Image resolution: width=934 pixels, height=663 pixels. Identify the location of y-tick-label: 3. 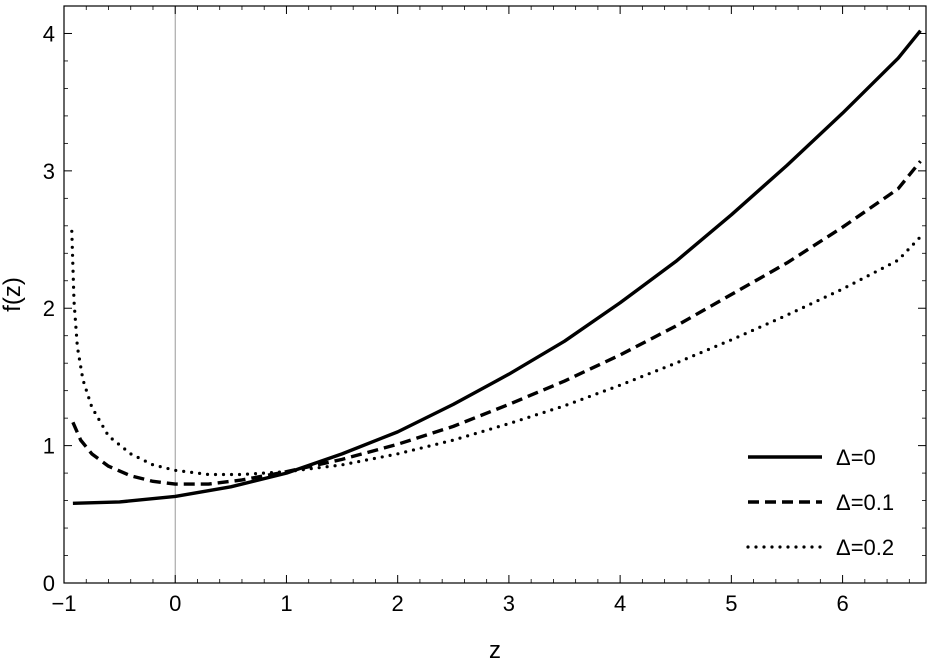
(49, 171).